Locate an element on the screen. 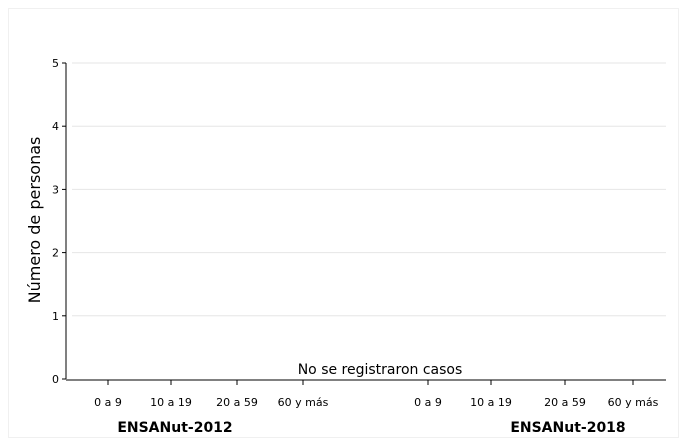  y-tick-label: 3 is located at coordinates (55, 189).